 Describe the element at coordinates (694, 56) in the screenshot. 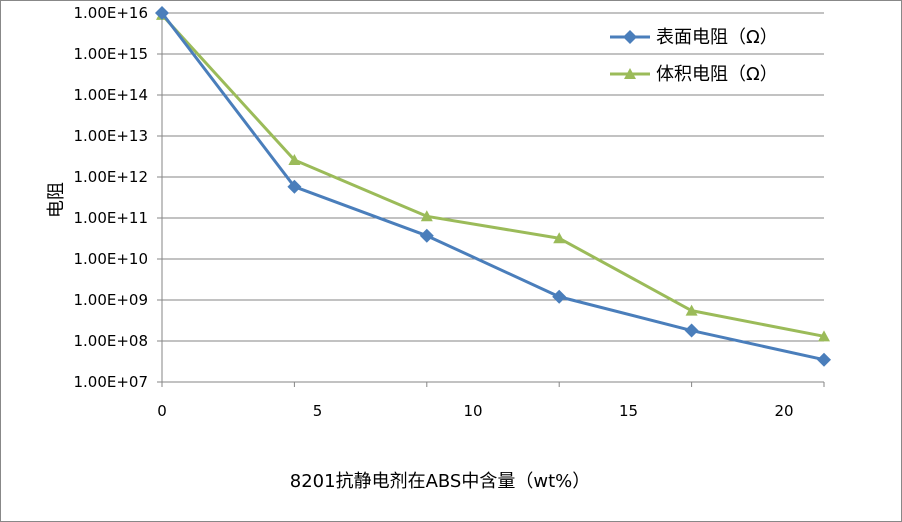

I see `legend: 表面电阻（Ω） 体积电阻（Ω）` at that location.